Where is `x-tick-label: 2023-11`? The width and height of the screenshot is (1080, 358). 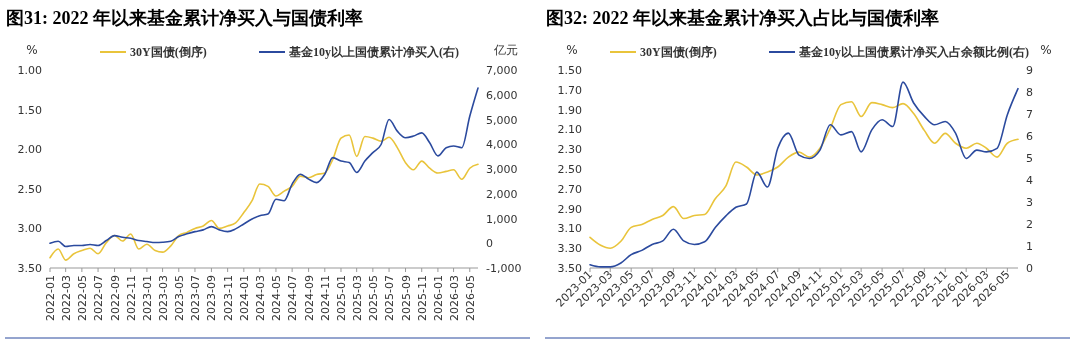 x-tick-label: 2023-11 is located at coordinates (228, 298).